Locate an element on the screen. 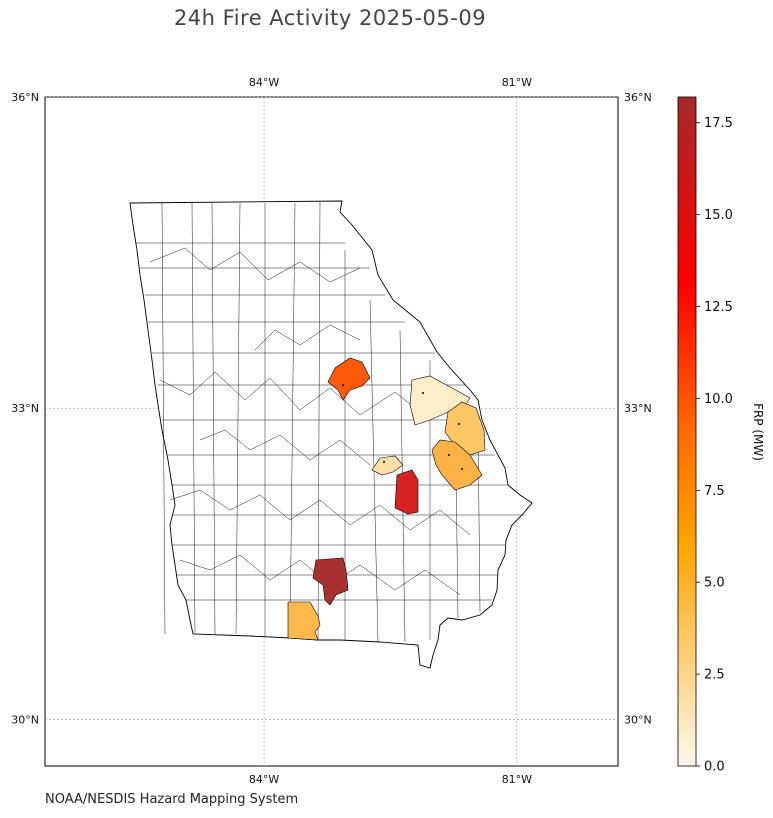 Image resolution: width=773 pixels, height=818 pixels. colorbar-tick-label: 10.0 is located at coordinates (718, 399).